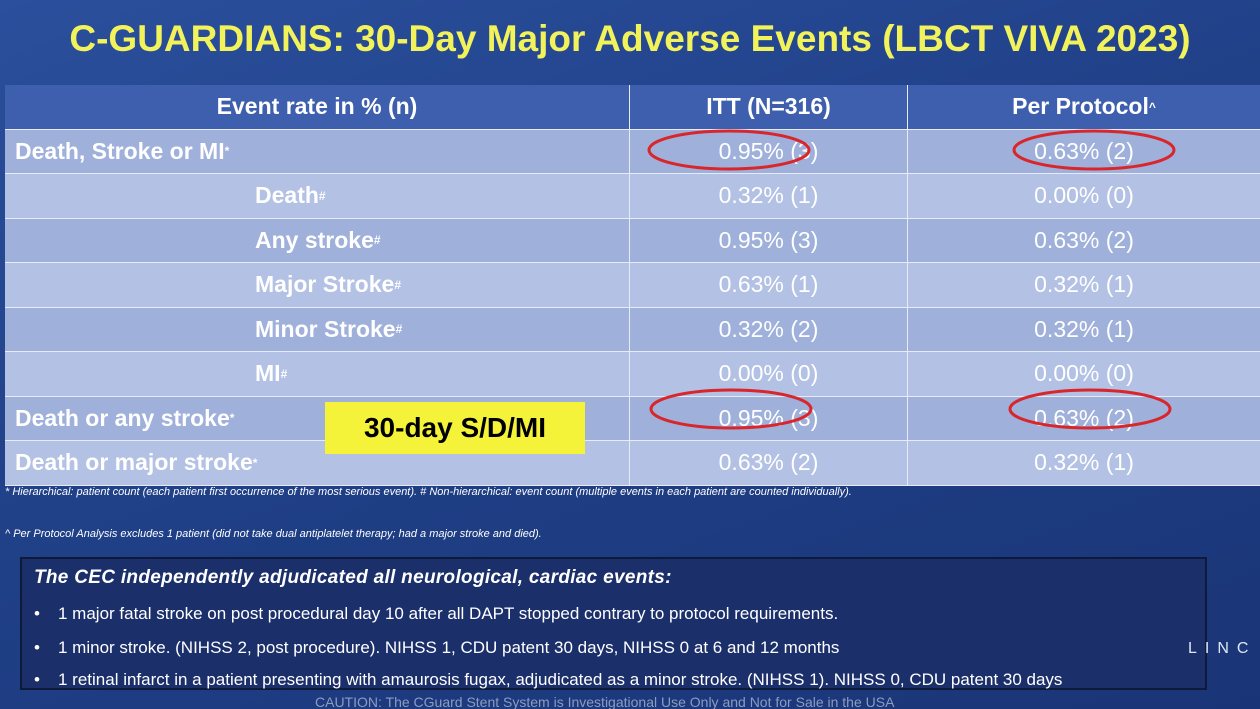  What do you see at coordinates (317, 463) in the screenshot?
I see `row-label: Death or major stroke *` at bounding box center [317, 463].